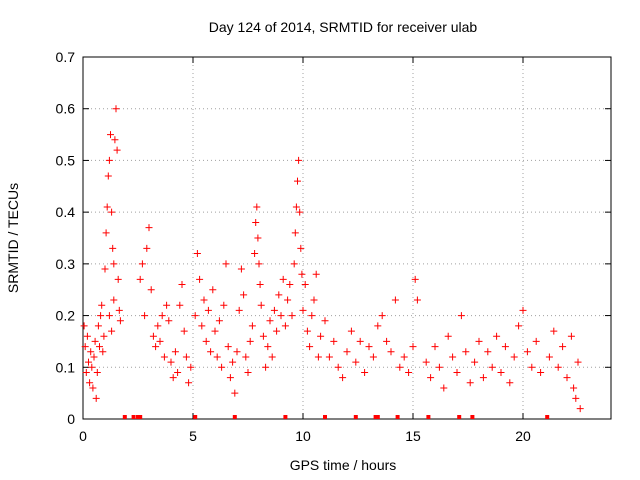 The height and width of the screenshot is (480, 640). What do you see at coordinates (71, 419) in the screenshot?
I see `y-tick-label: 0` at bounding box center [71, 419].